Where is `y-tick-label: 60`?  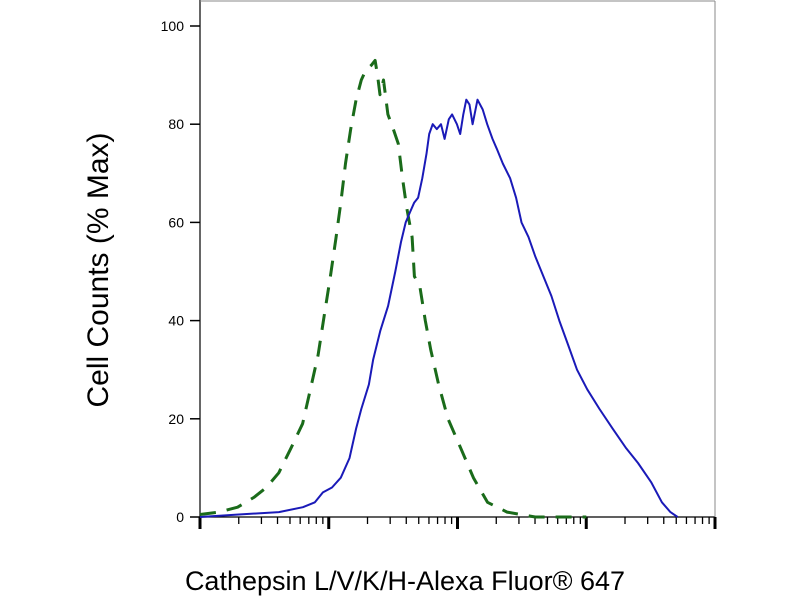 y-tick-label: 60 is located at coordinates (176, 222).